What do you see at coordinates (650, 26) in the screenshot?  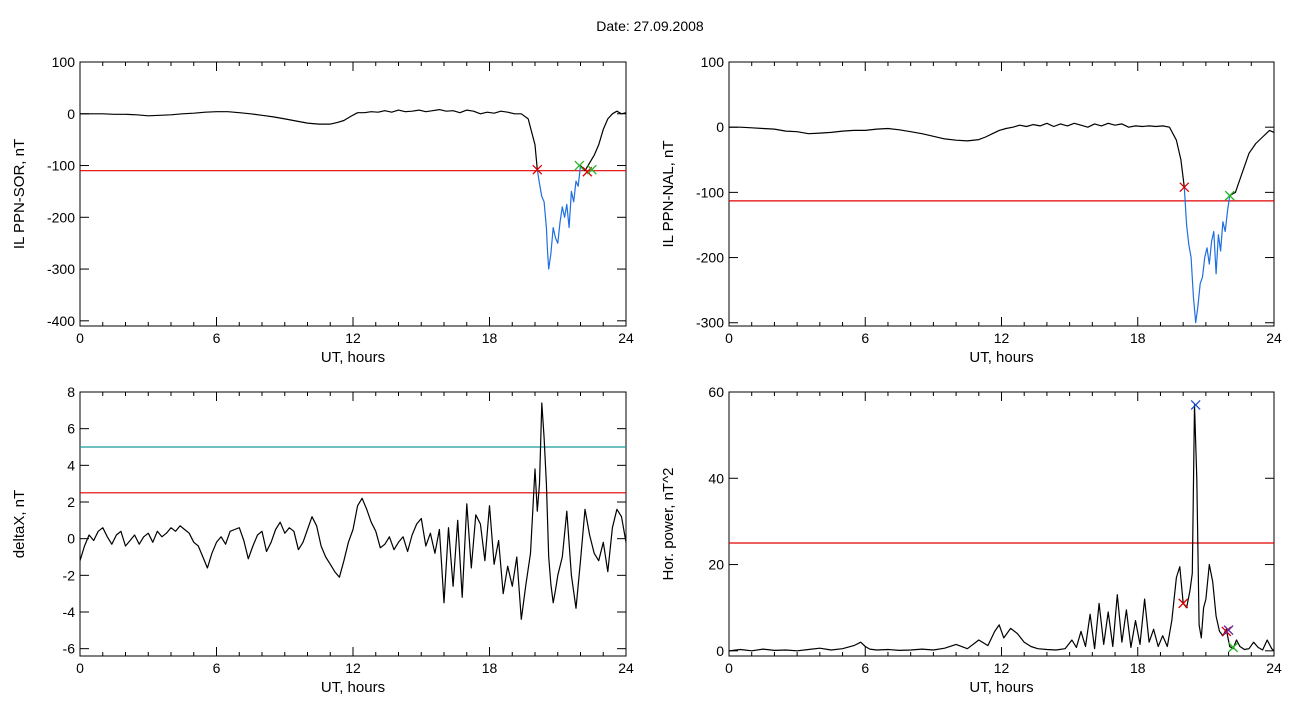 I see `page-title: Date: 27.09.2008` at bounding box center [650, 26].